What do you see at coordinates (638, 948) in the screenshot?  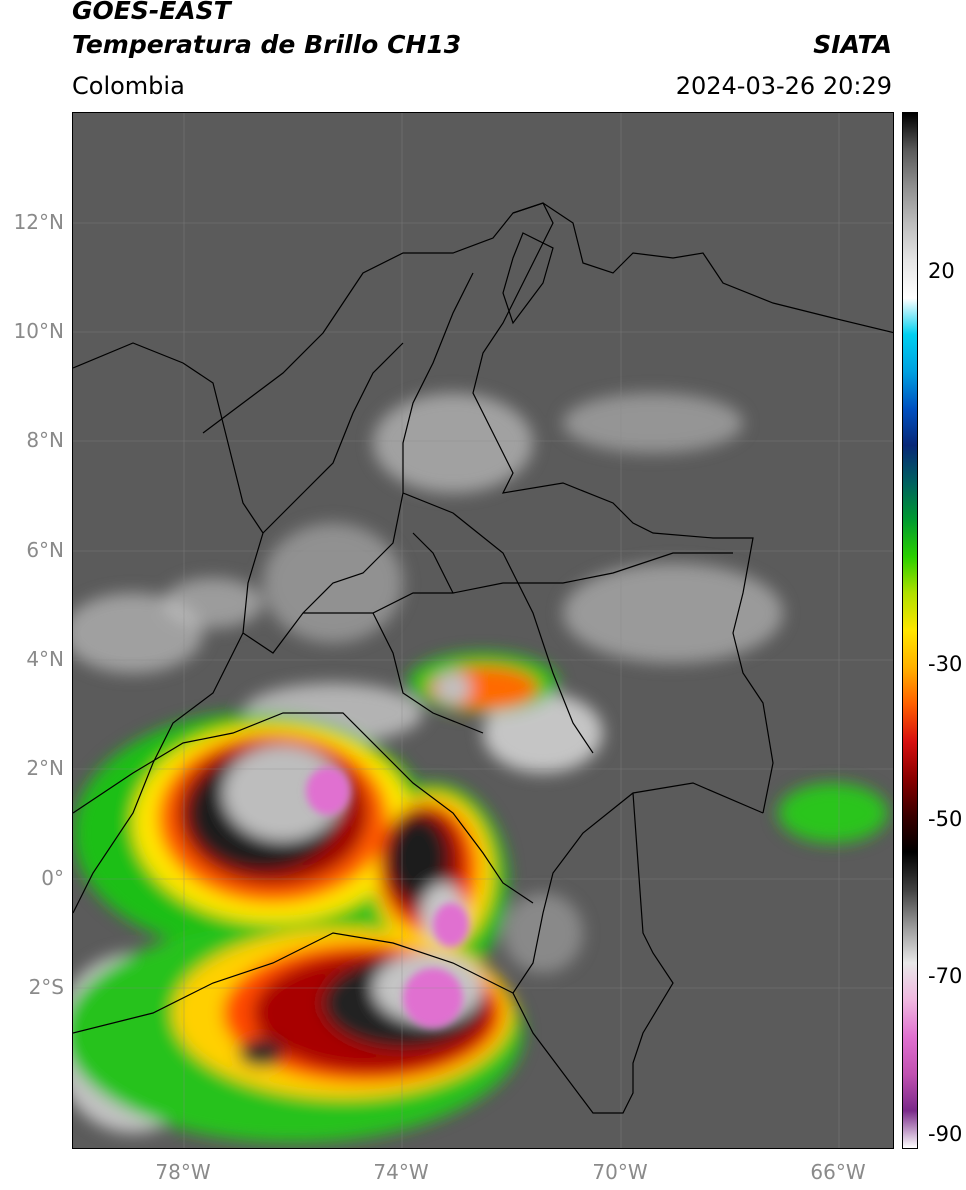 I see `border-brazil` at bounding box center [638, 948].